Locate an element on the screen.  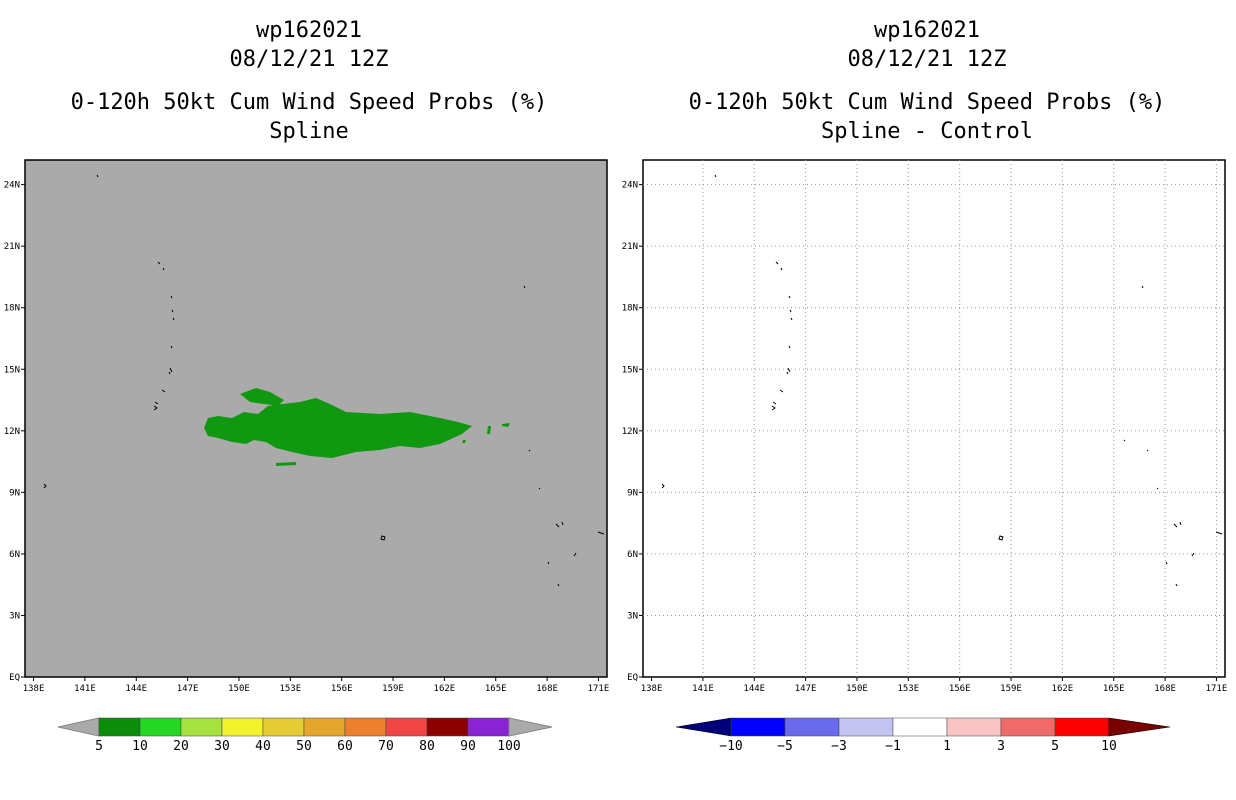
colorbar-label: 60 is located at coordinates (345, 746).